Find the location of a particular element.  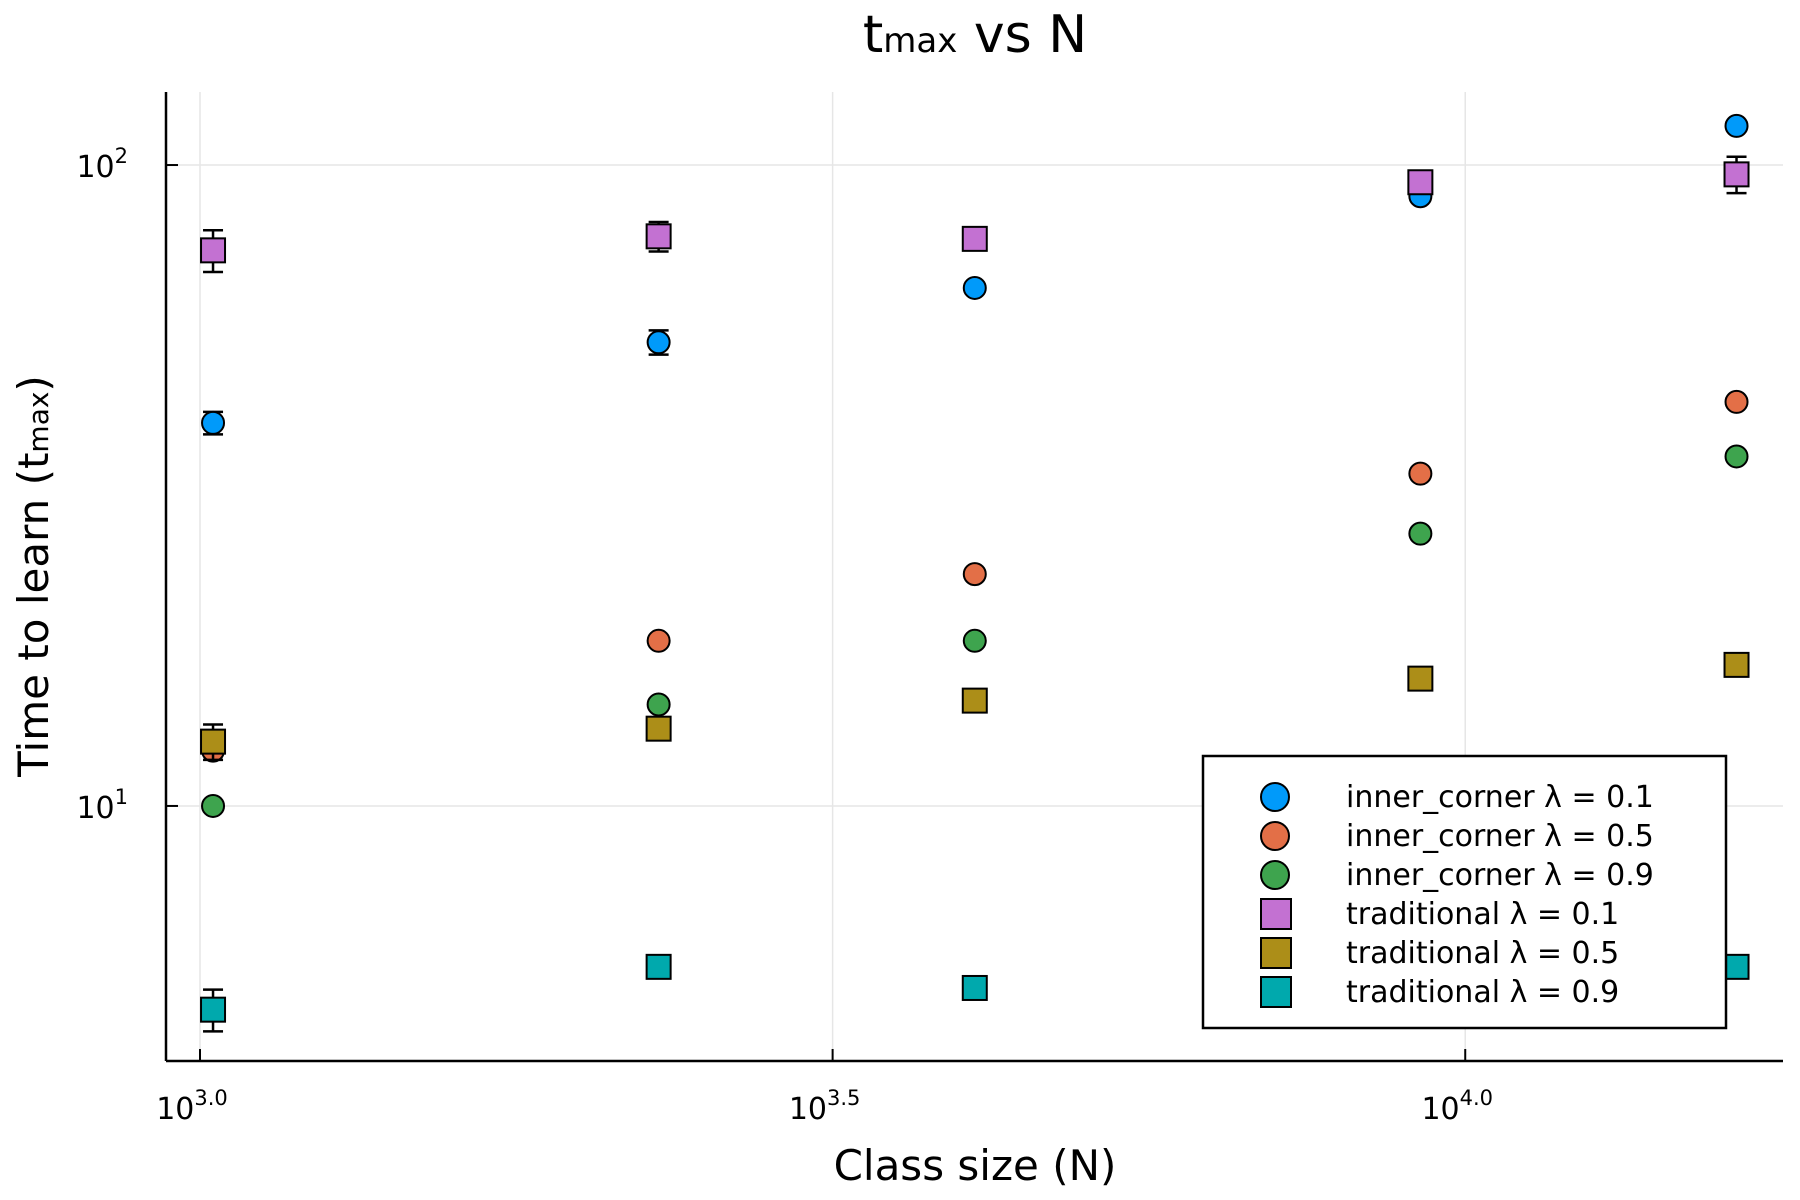

x-tick-label: 103.5 is located at coordinates (825, 1106).